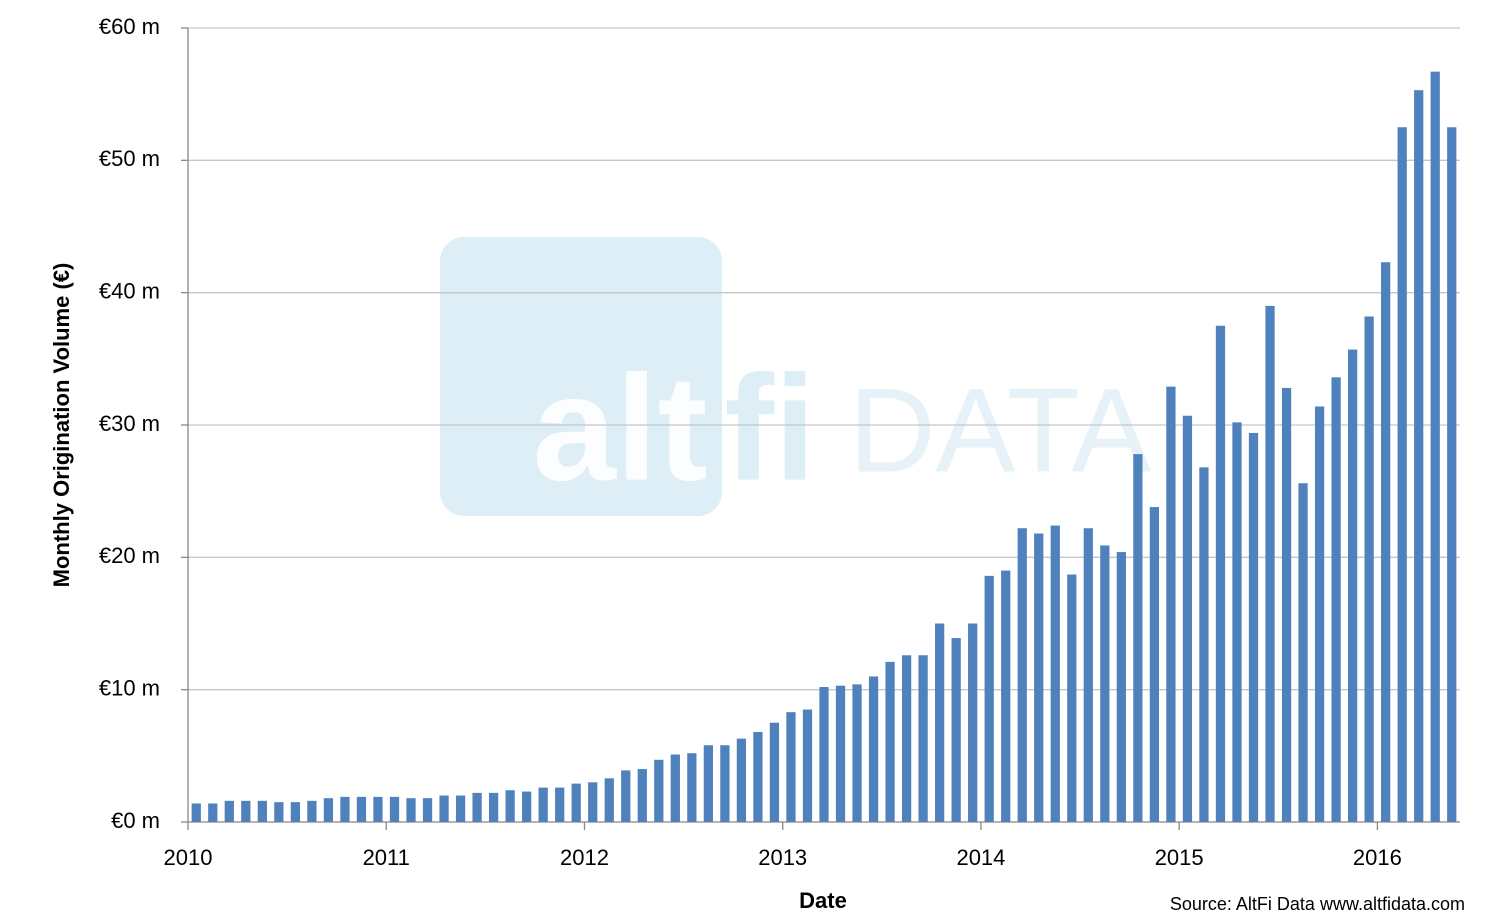  What do you see at coordinates (135, 820) in the screenshot?
I see `y-tick-label: €0 m` at bounding box center [135, 820].